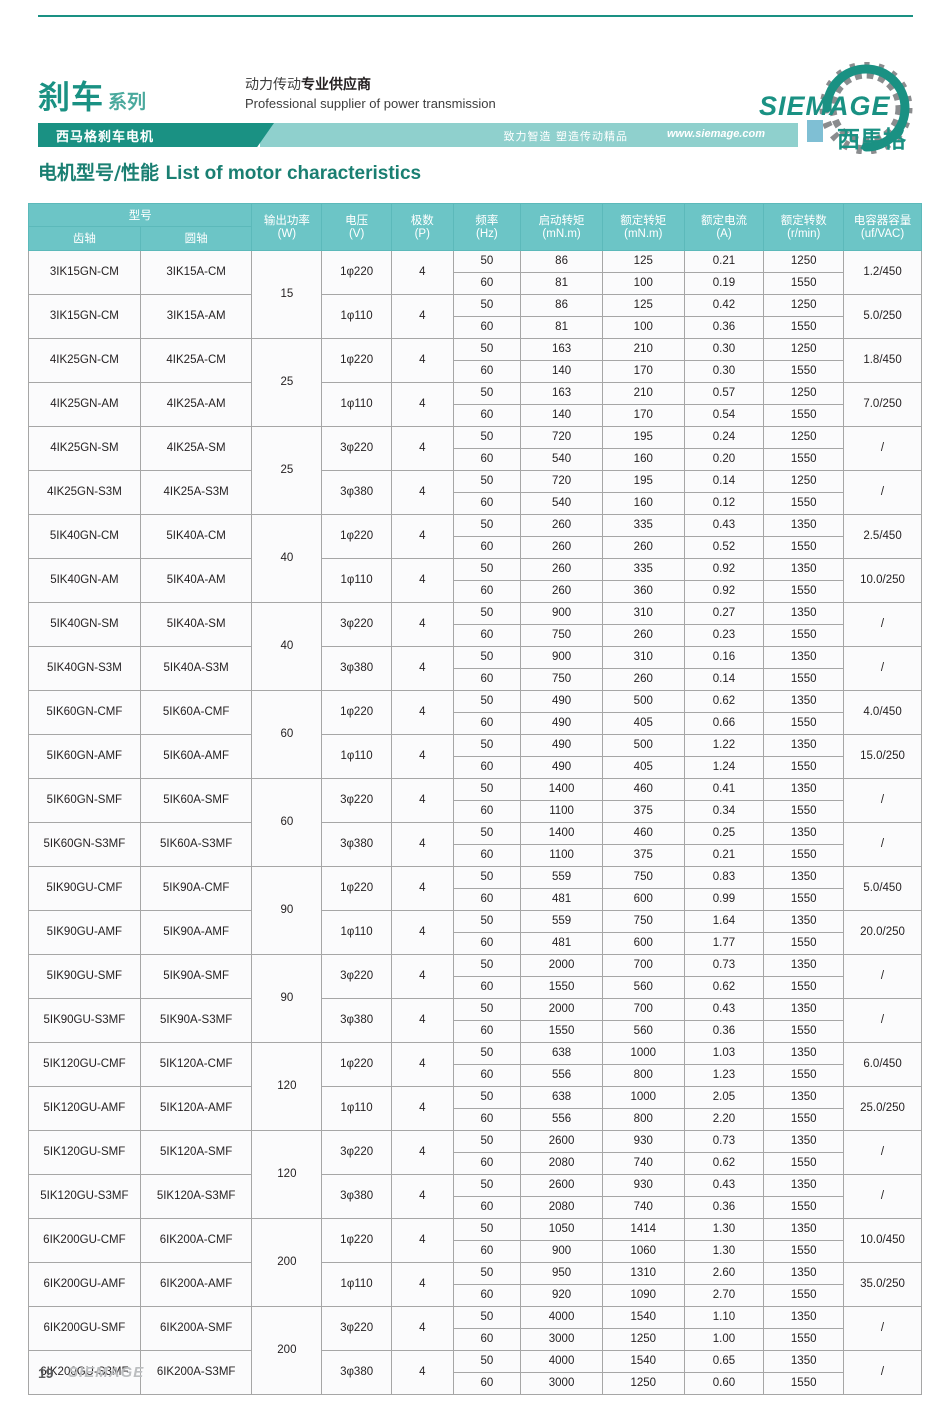  What do you see at coordinates (196, 1196) in the screenshot?
I see `cell-round-shaft-model: 5IK120A-S3MF` at bounding box center [196, 1196].